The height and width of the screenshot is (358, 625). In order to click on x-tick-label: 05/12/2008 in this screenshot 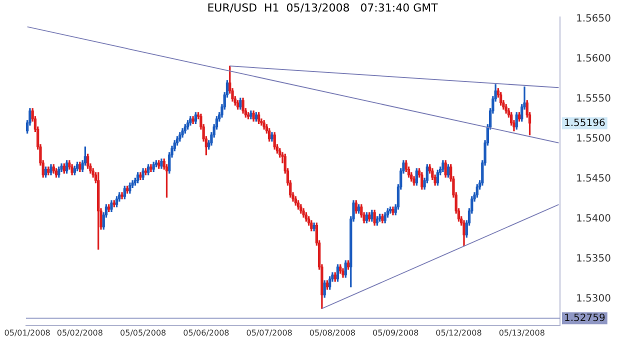, I will do `click(459, 333)`.